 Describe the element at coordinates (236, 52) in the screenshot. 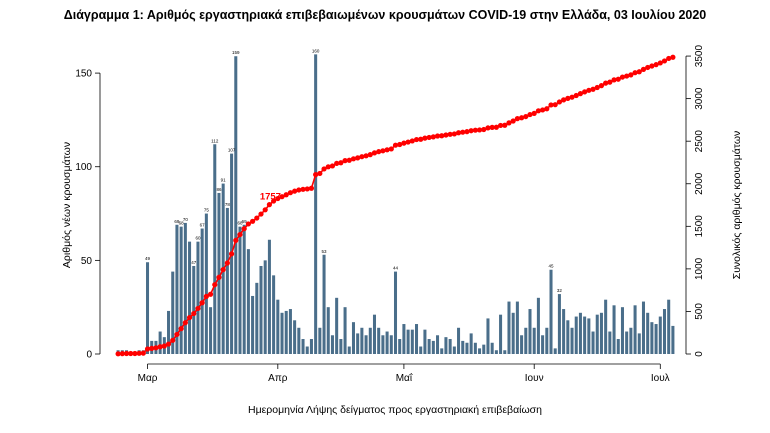

I see `bar-value-label: 159` at that location.